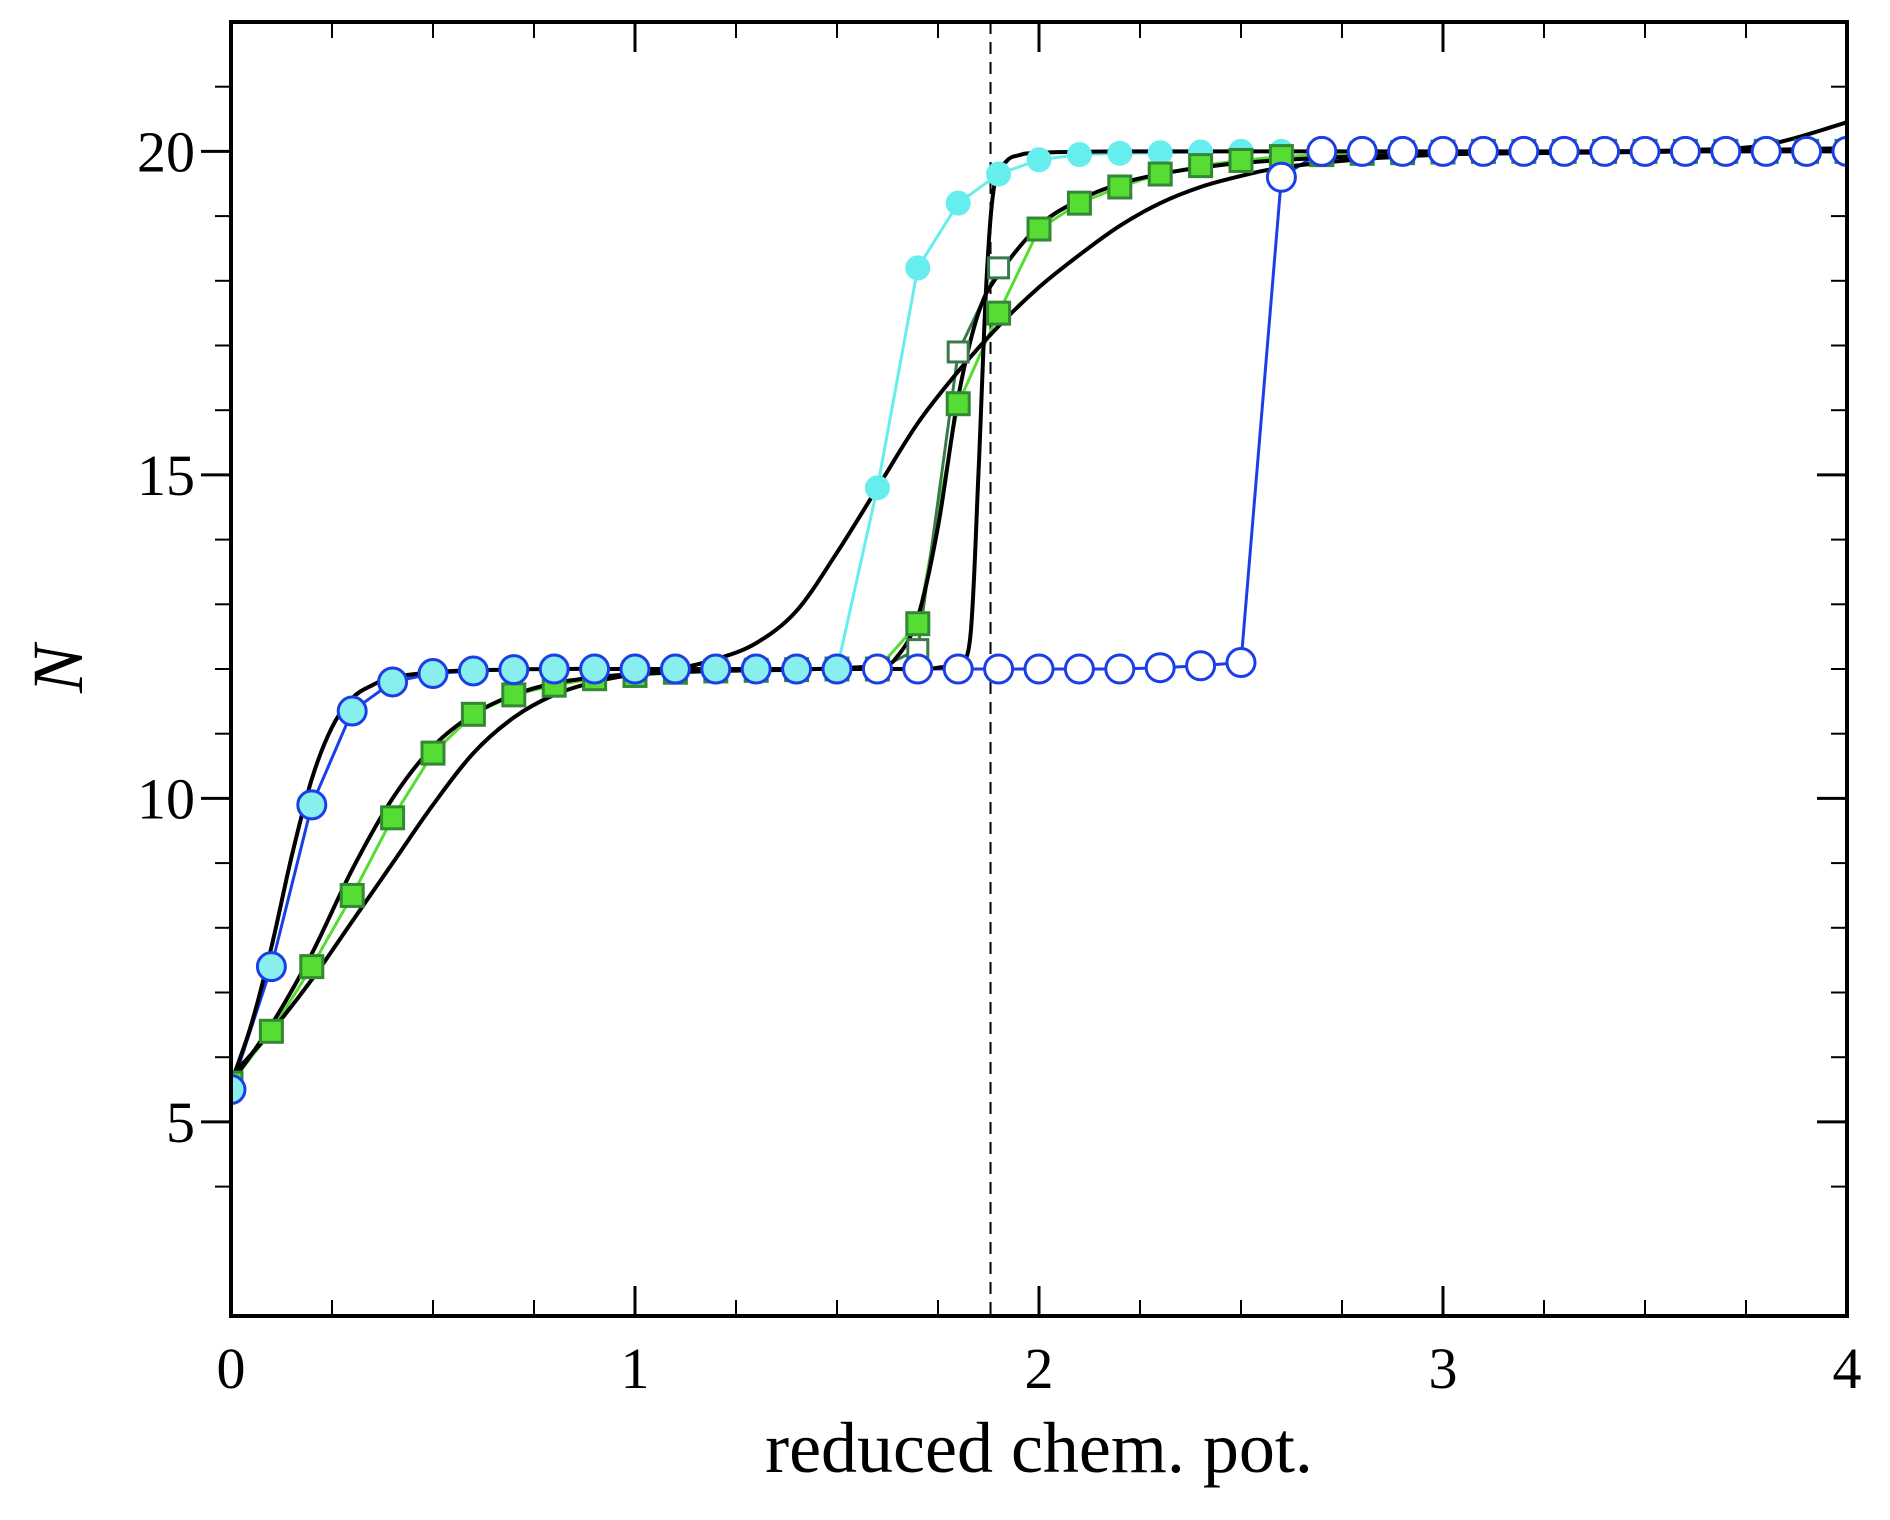 This screenshot has width=1890, height=1520. Describe the element at coordinates (231, 1368) in the screenshot. I see `x-tick-label: 0` at that location.